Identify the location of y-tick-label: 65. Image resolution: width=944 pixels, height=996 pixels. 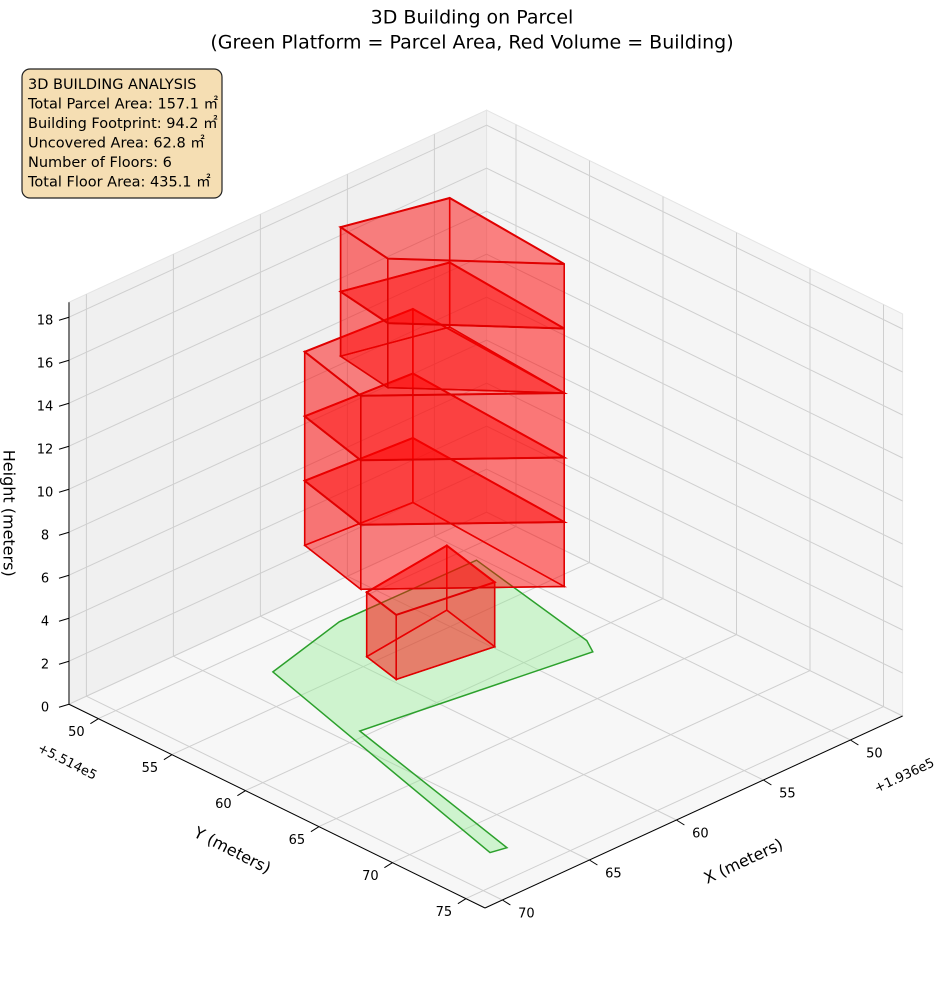
(297, 840).